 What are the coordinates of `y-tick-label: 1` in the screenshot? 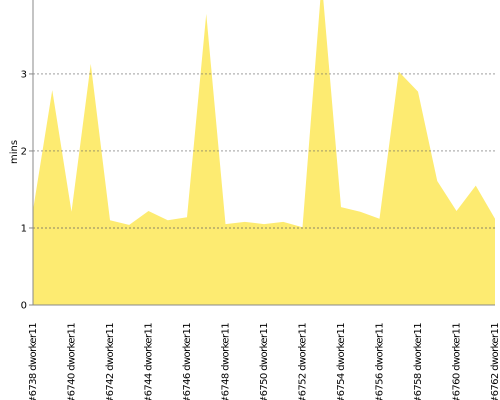 It's located at (24, 228).